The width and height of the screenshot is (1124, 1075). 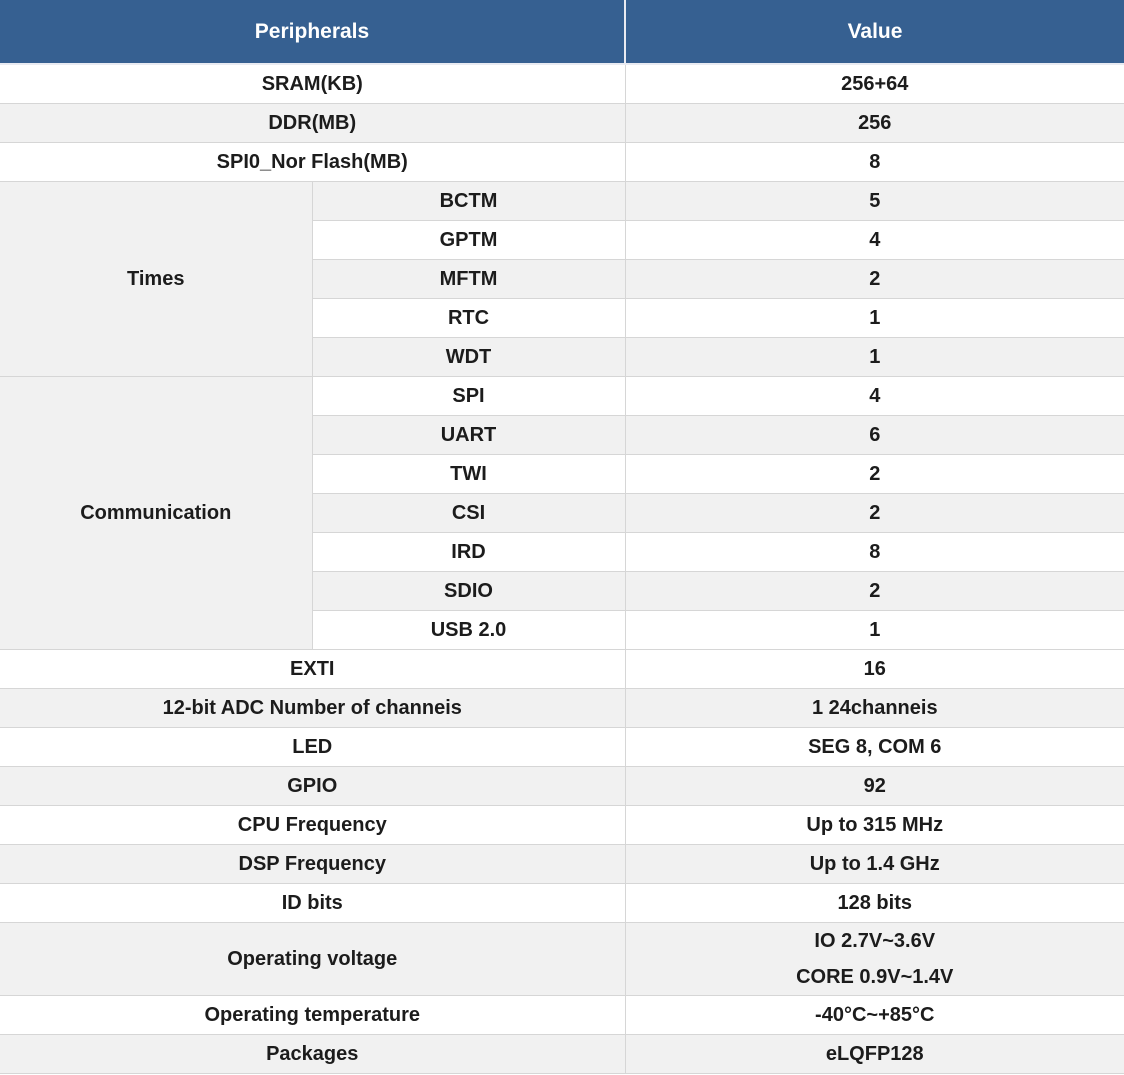 What do you see at coordinates (313, 786) in the screenshot?
I see `cell-label: GPIO` at bounding box center [313, 786].